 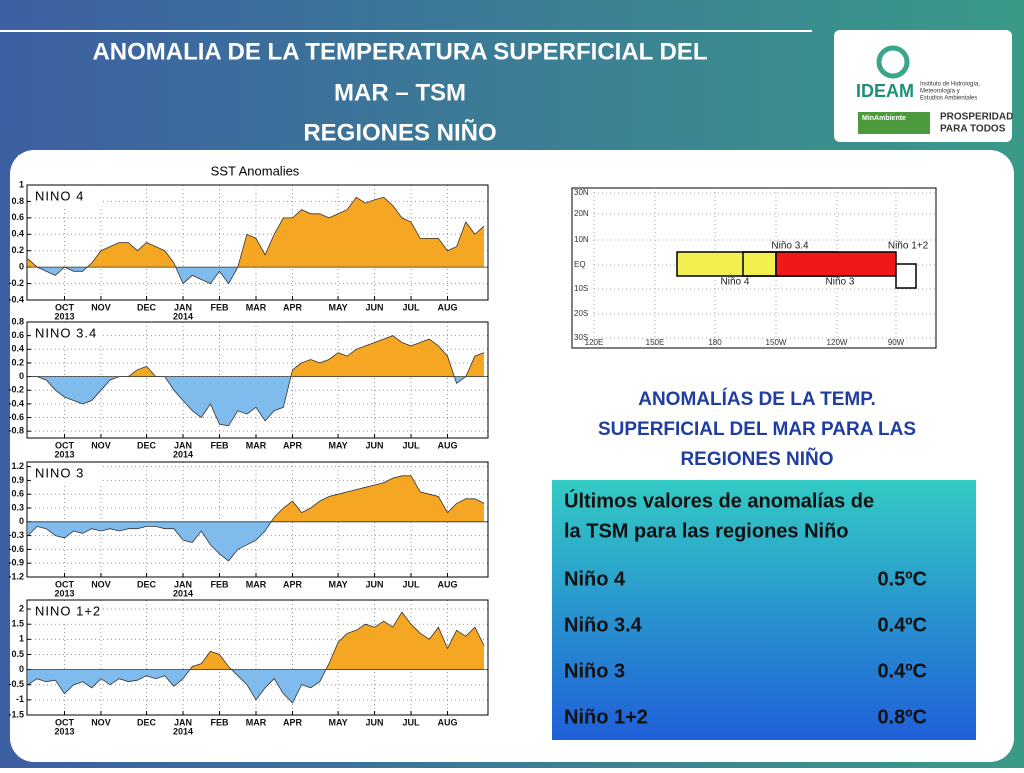 I want to click on summary-heading: REGIONES NIÑO, so click(x=756, y=459).